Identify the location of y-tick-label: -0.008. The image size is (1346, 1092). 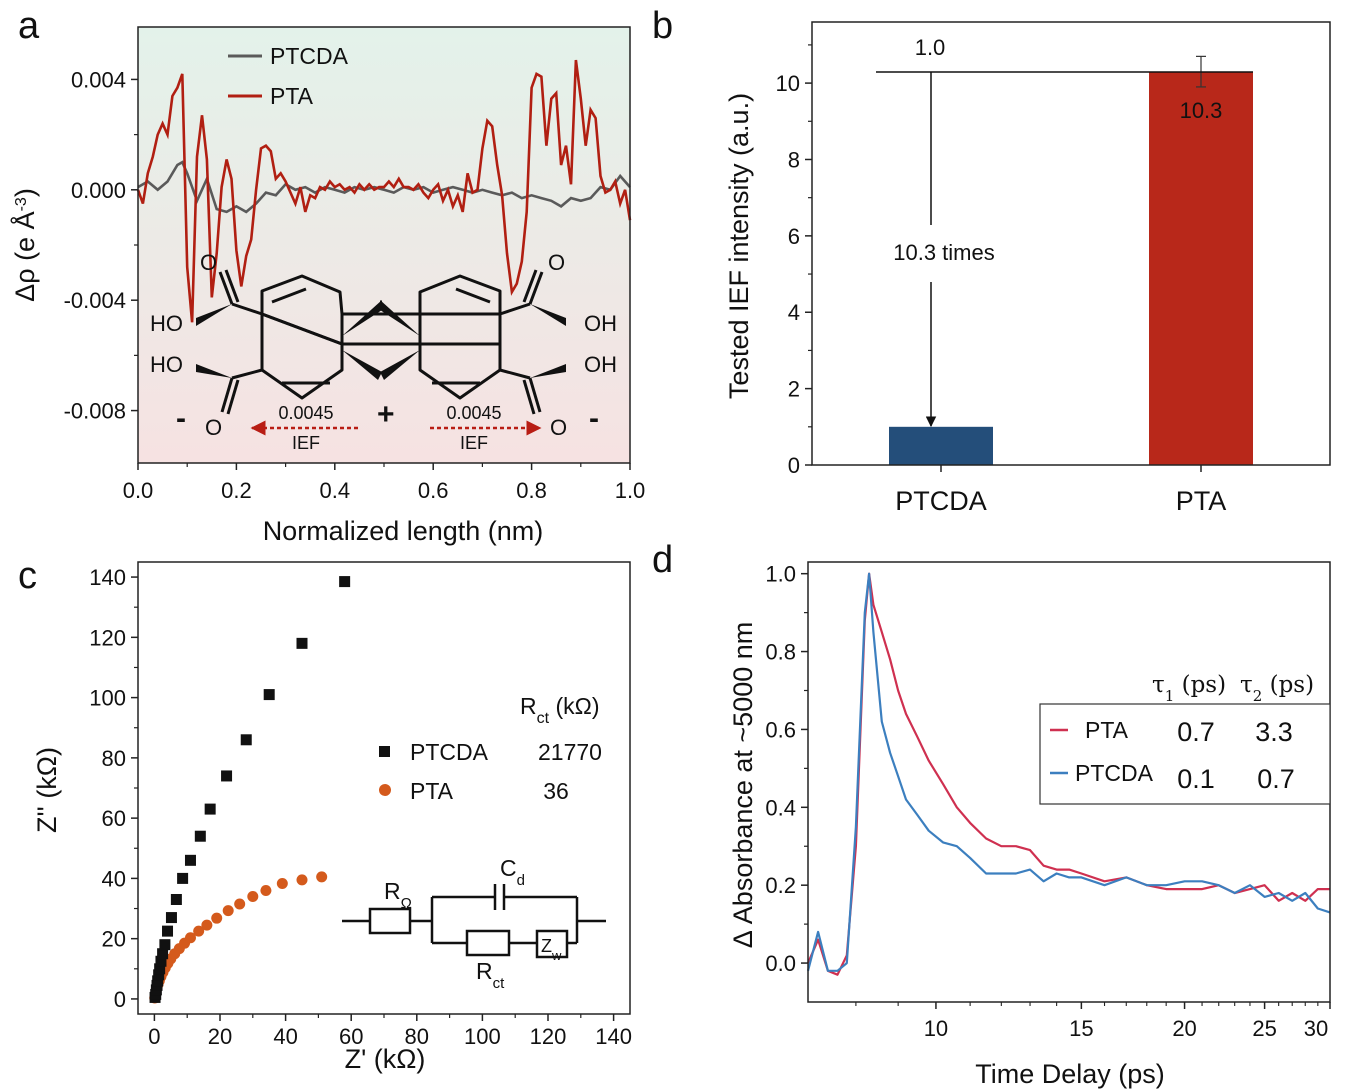
(95, 411).